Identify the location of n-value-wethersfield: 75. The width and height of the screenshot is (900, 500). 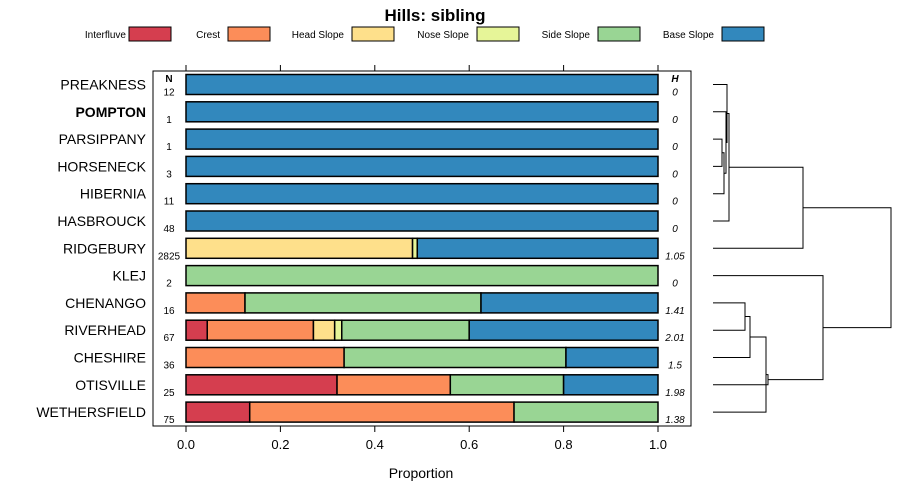
(169, 420).